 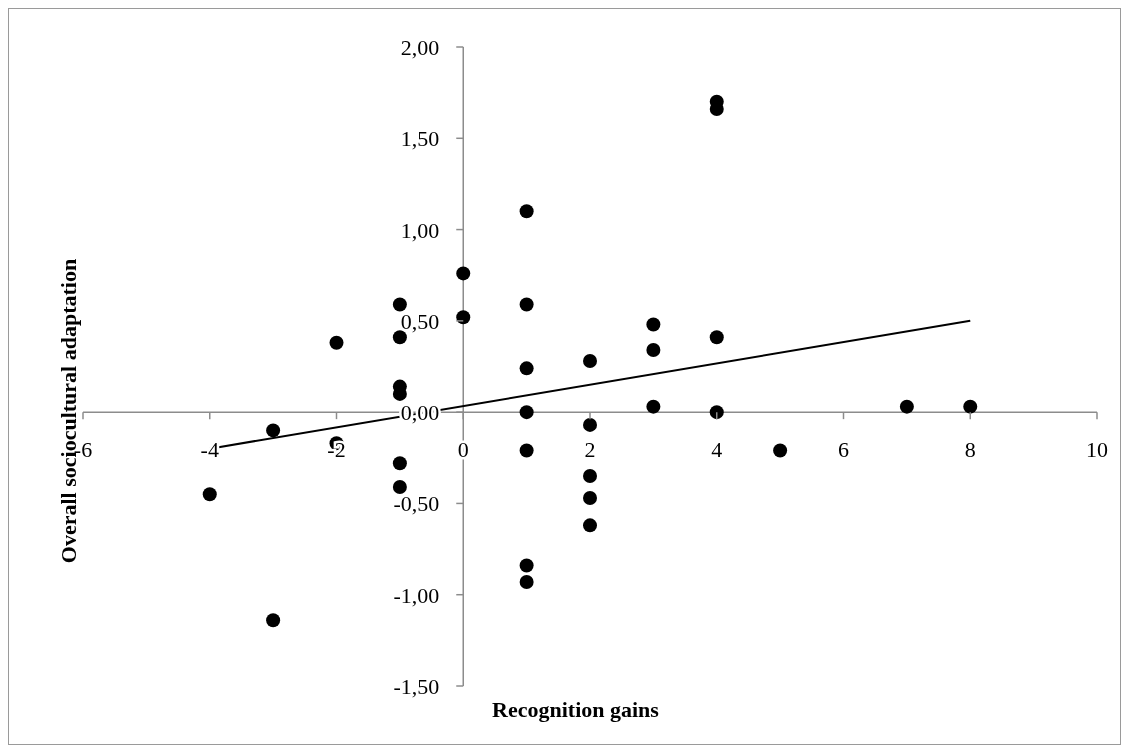 I want to click on y-tick-label: -1,50, so click(x=416, y=686).